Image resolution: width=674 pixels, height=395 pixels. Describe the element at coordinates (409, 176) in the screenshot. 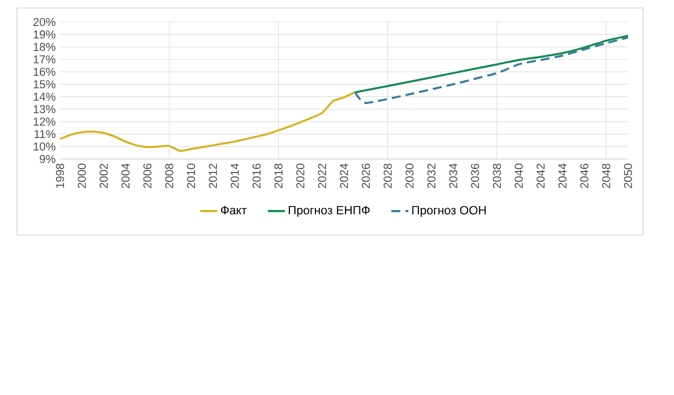

I see `x-tick-label: 2030` at that location.